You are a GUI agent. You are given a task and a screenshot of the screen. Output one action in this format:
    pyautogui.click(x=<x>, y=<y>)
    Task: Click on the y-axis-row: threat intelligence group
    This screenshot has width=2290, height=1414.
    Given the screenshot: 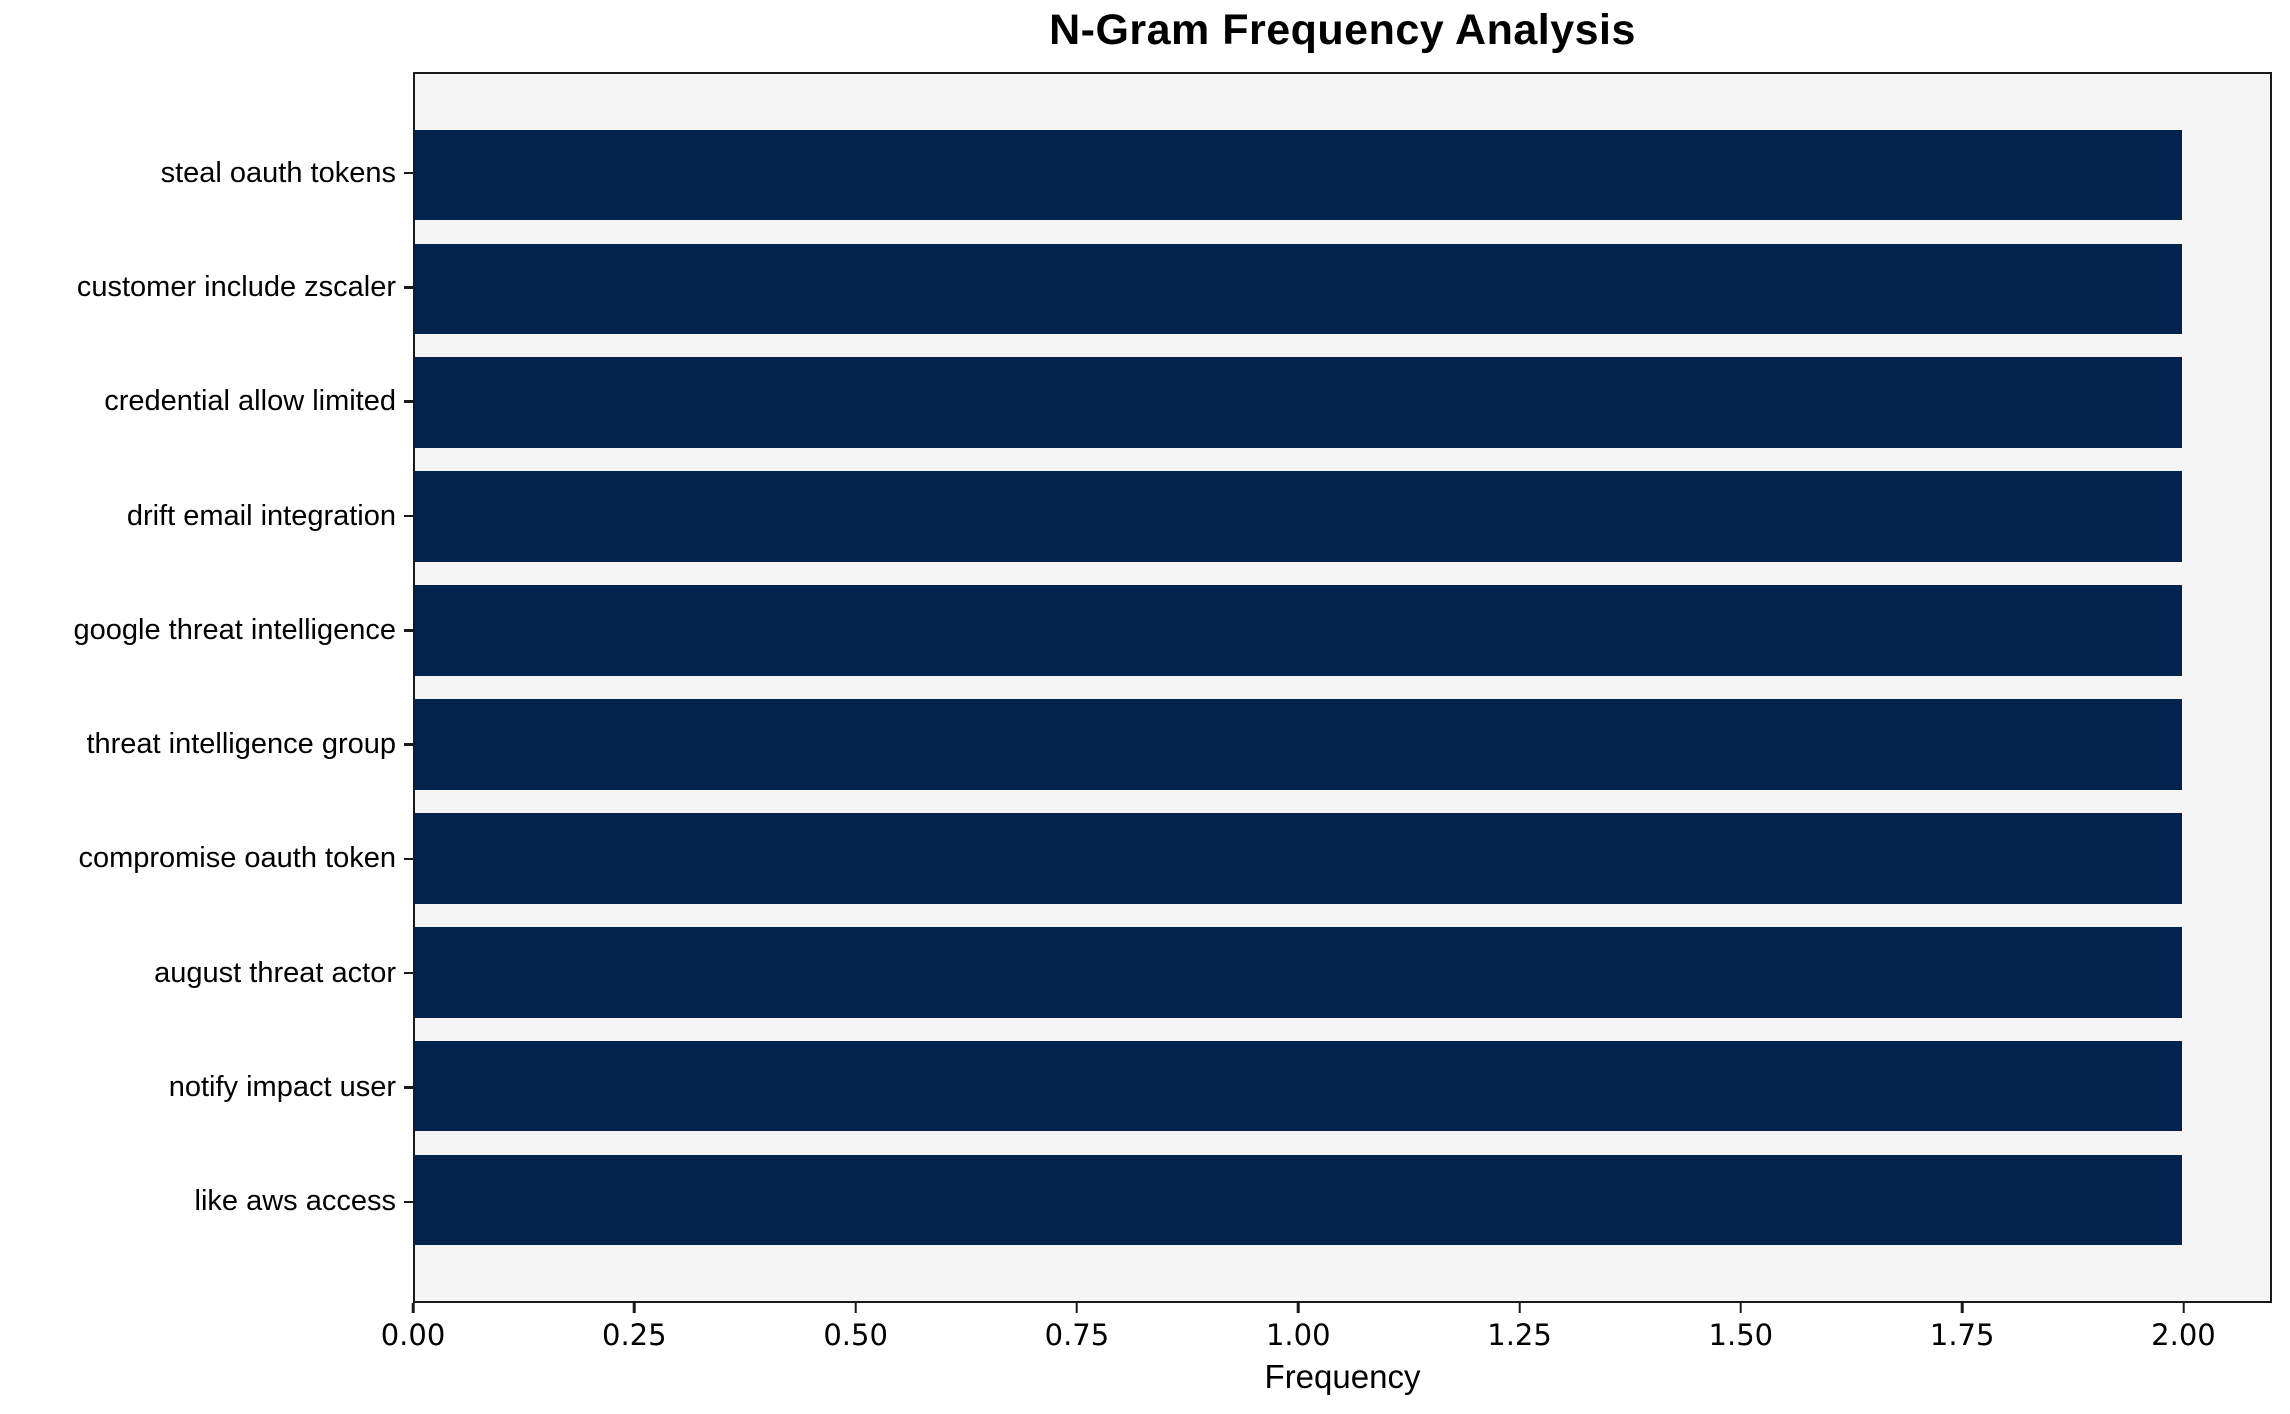 What is the action you would take?
    pyautogui.click(x=206, y=744)
    